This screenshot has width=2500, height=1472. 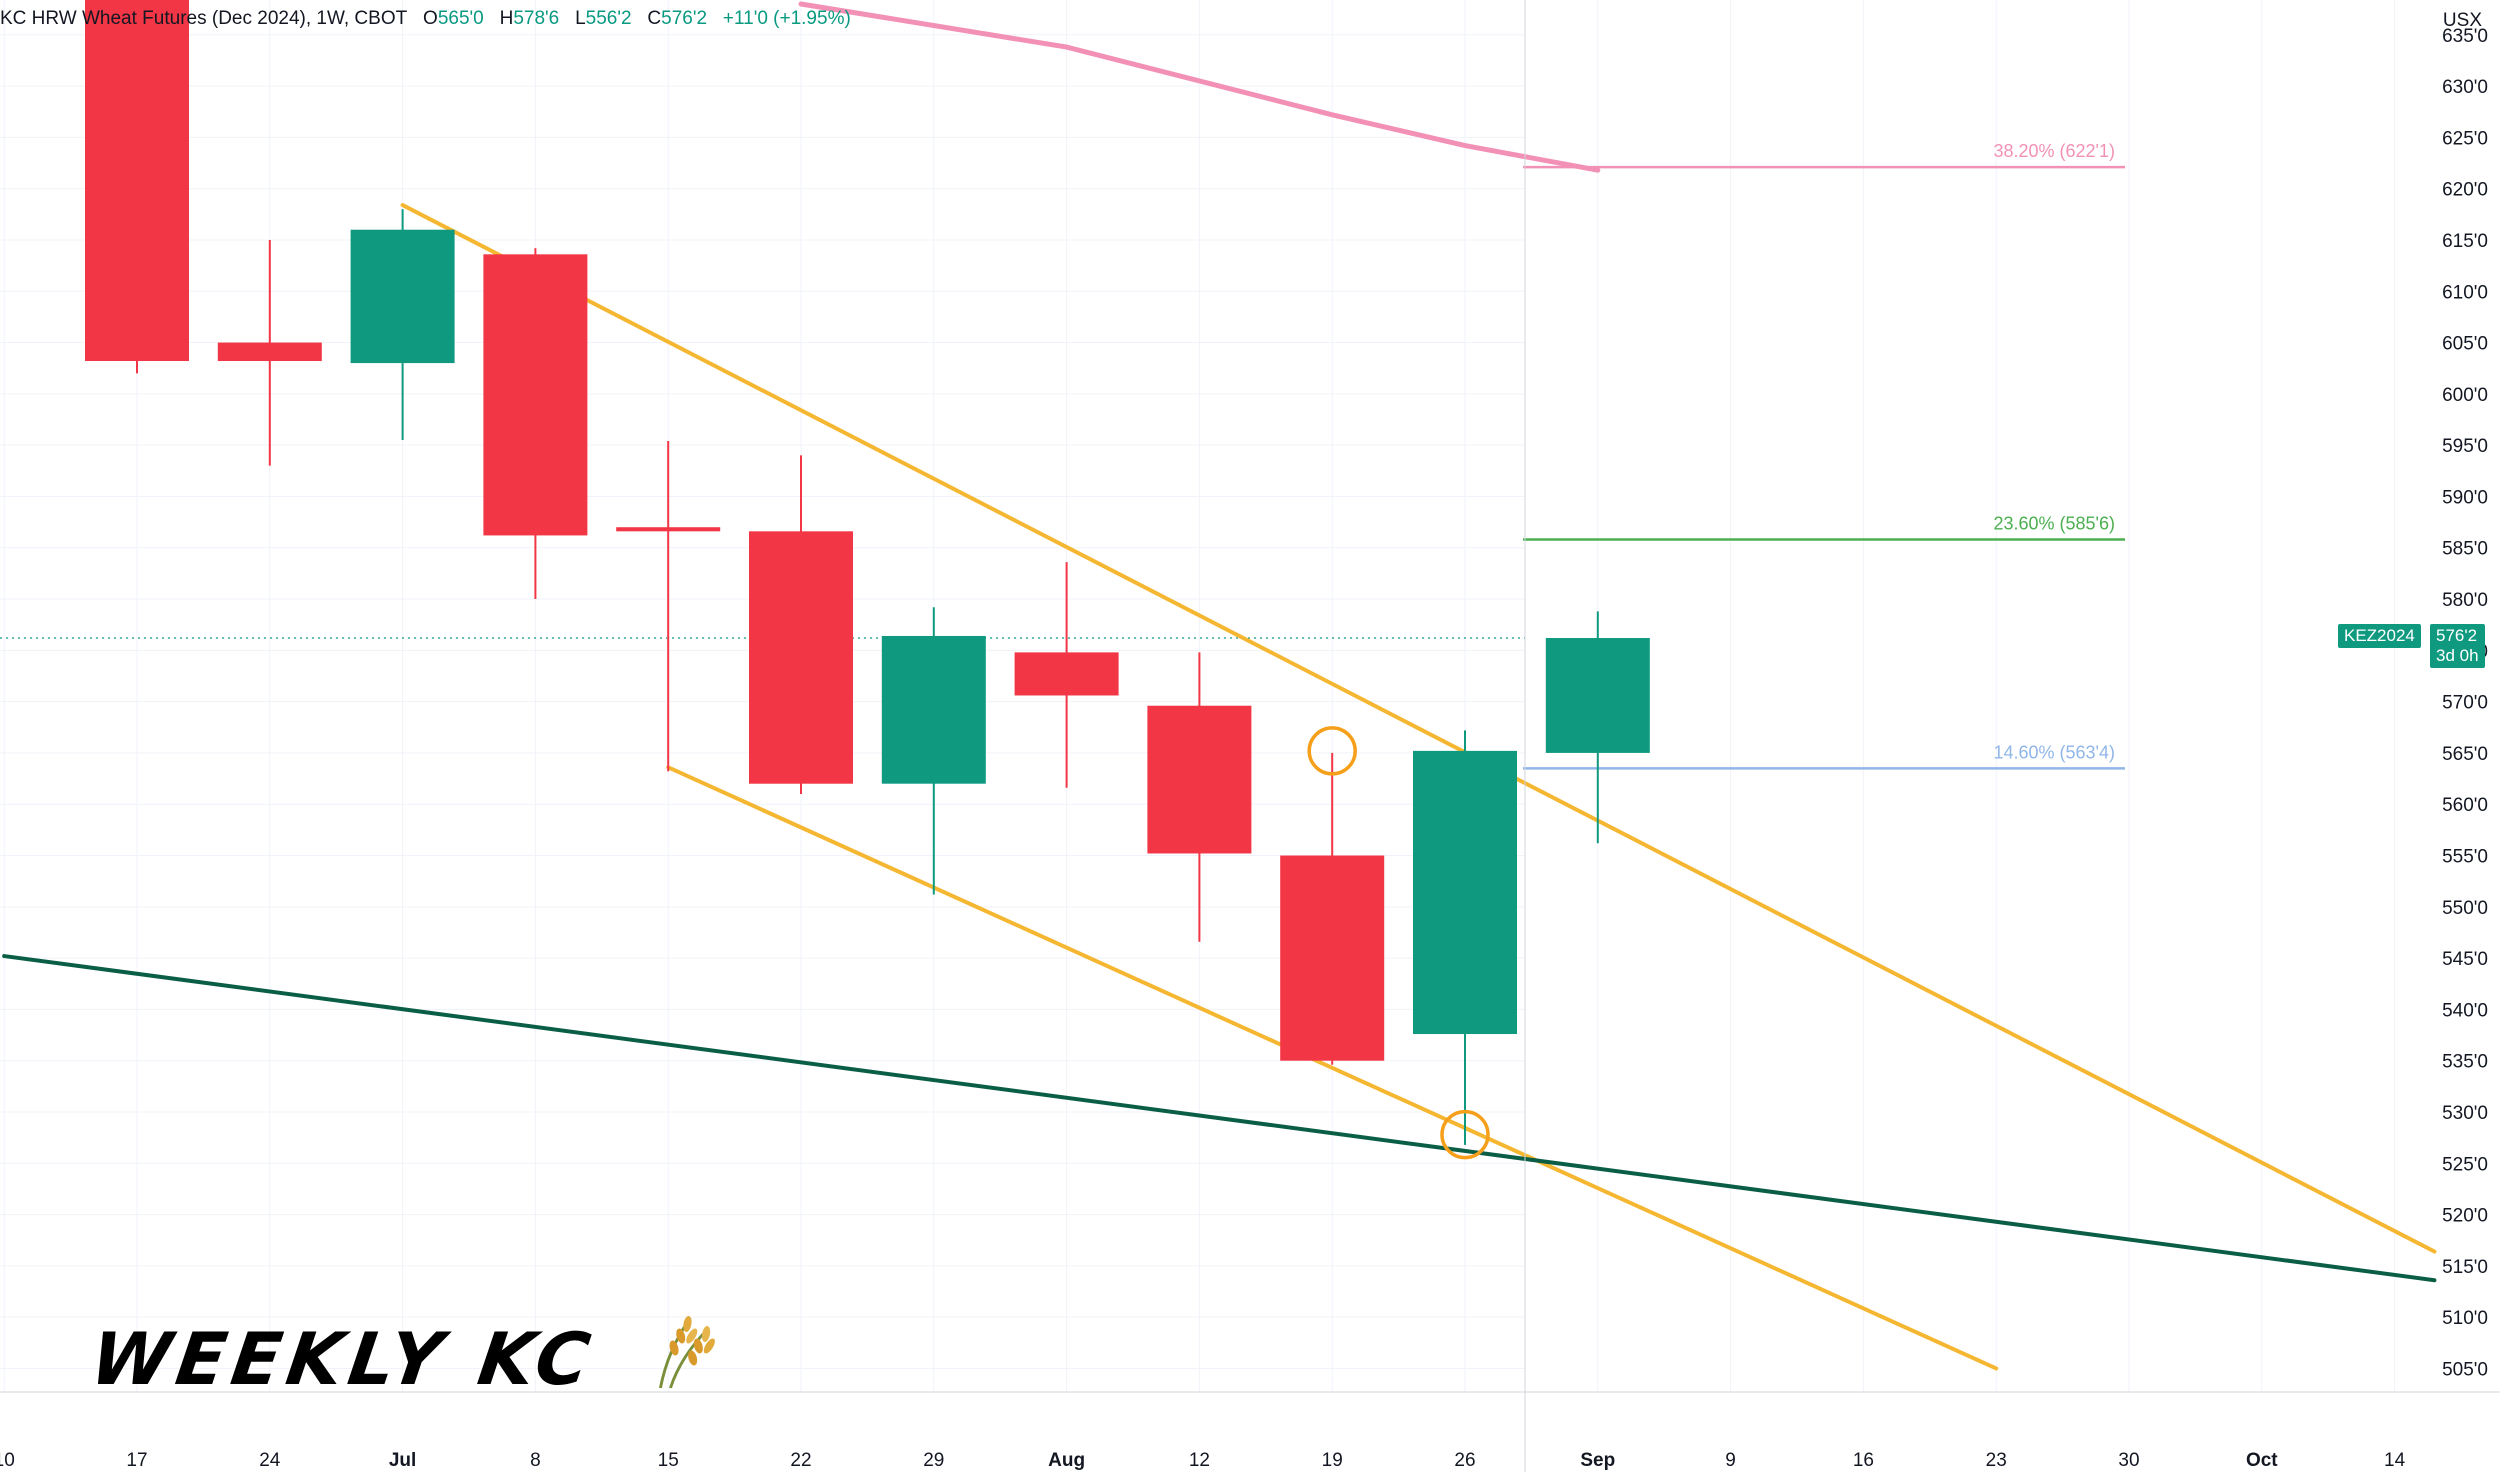 I want to click on change-value: +11'0 (+1.95%), so click(x=786, y=18).